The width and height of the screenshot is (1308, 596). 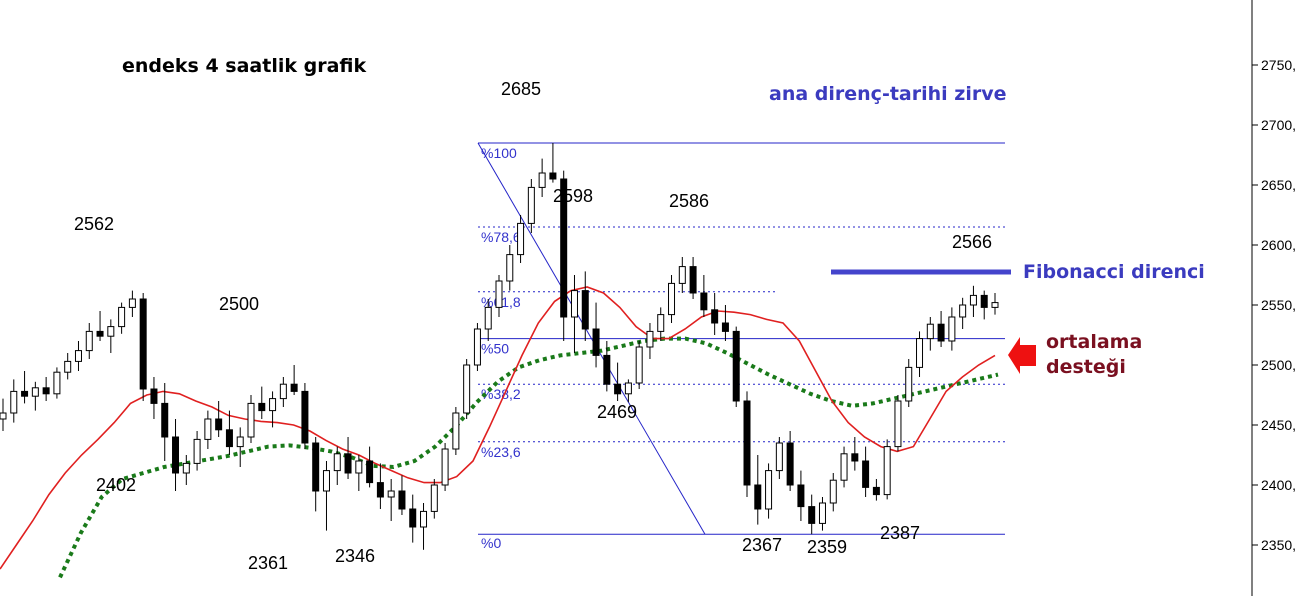 What do you see at coordinates (1278, 125) in the screenshot?
I see `y-tick-label: 2700,` at bounding box center [1278, 125].